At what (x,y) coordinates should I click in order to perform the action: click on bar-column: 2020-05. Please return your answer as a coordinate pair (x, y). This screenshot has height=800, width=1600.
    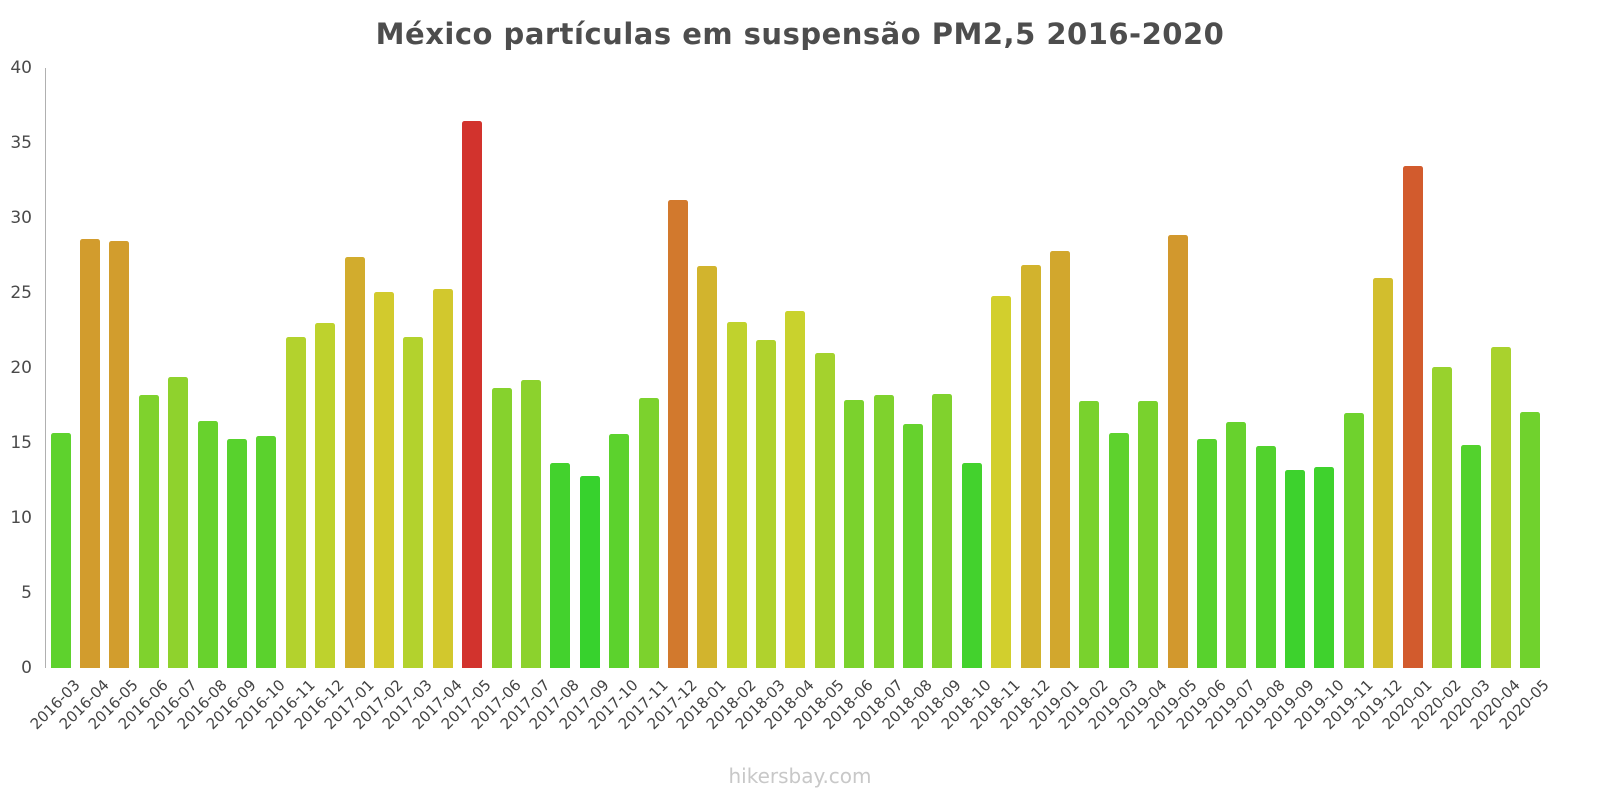
    Looking at the image, I should click on (1524, 400).